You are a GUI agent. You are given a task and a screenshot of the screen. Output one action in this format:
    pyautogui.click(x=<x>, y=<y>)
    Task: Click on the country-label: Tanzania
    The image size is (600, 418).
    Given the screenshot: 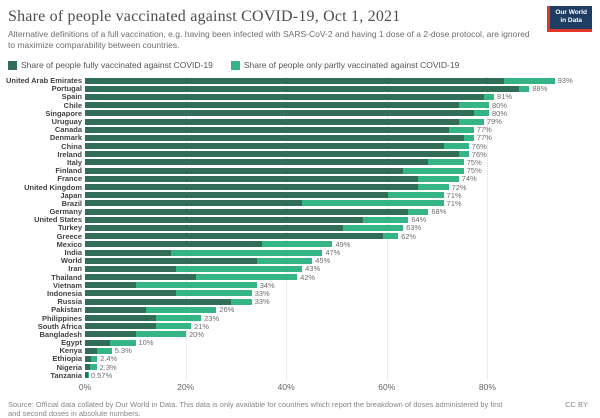 What is the action you would take?
    pyautogui.click(x=45, y=375)
    